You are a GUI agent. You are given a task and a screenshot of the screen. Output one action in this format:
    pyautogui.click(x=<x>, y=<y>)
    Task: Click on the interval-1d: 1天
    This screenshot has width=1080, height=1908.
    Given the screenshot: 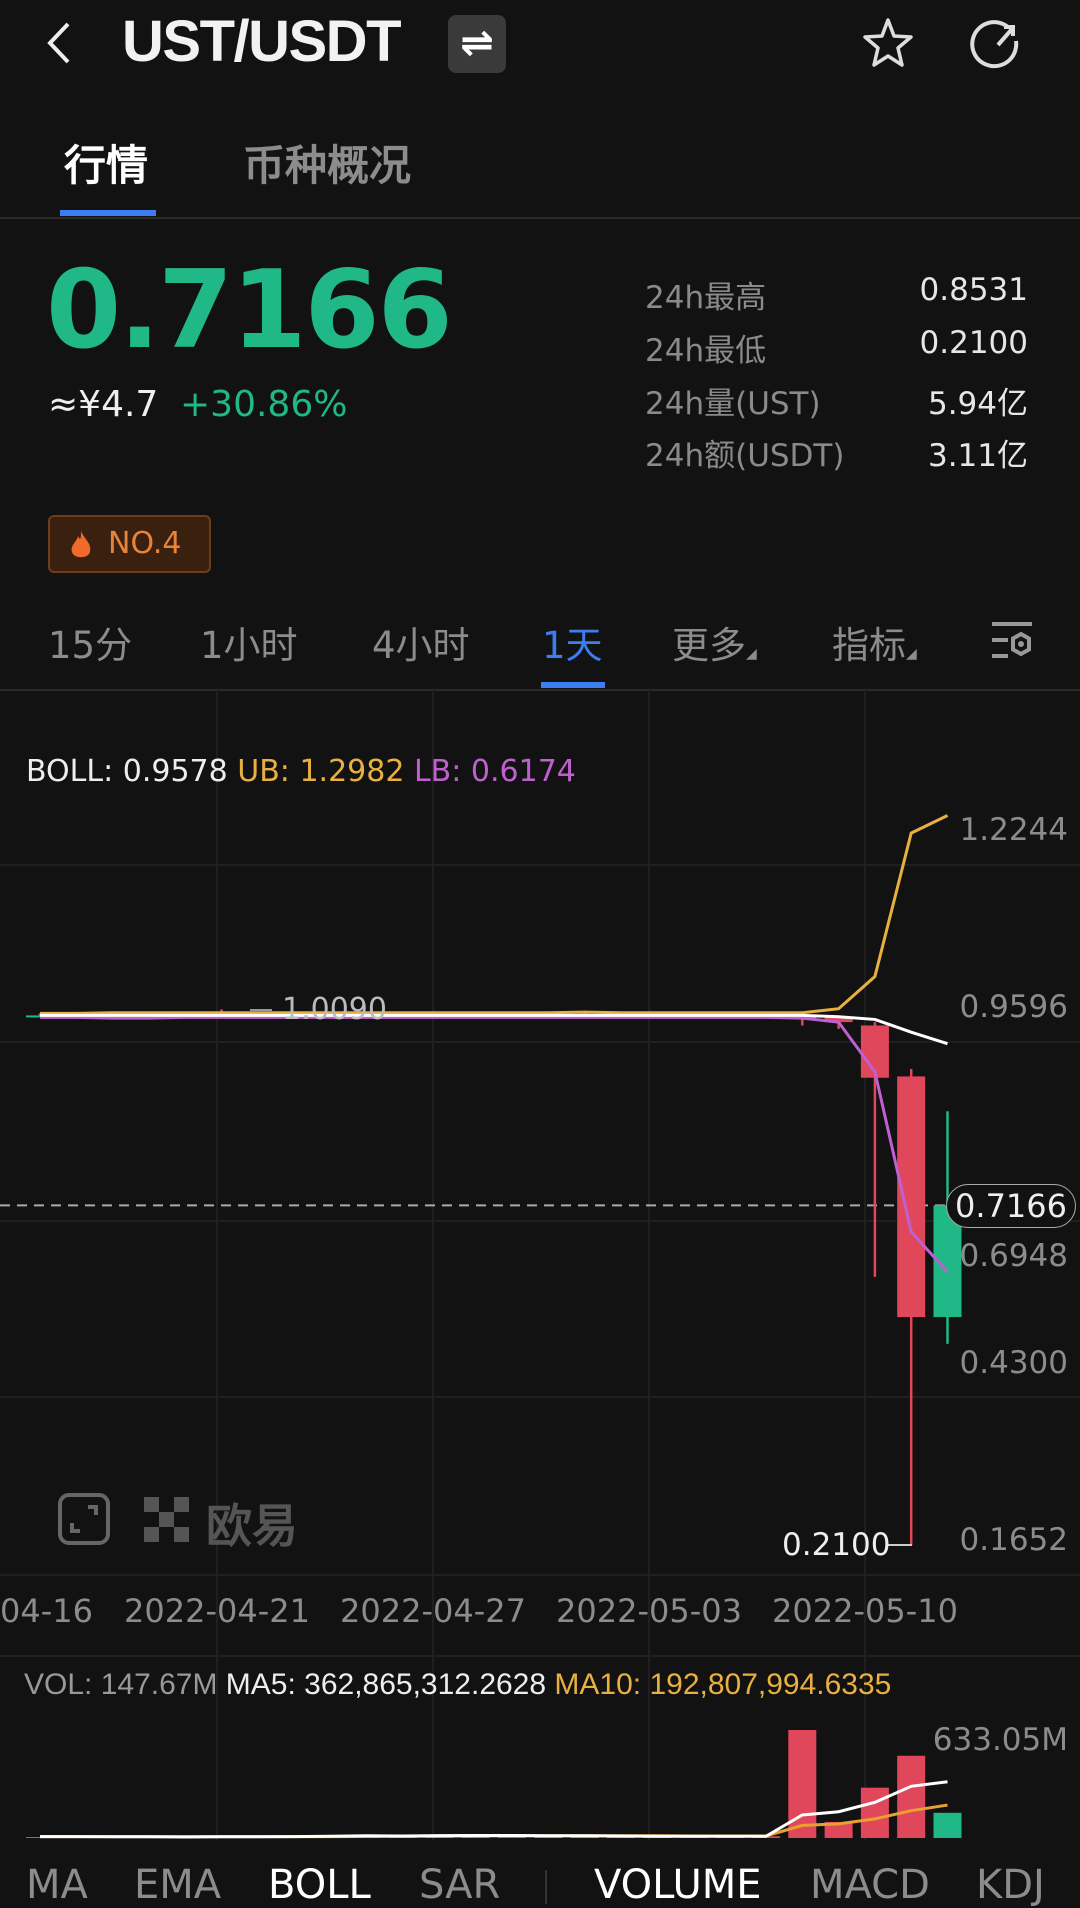 What is the action you would take?
    pyautogui.click(x=572, y=645)
    